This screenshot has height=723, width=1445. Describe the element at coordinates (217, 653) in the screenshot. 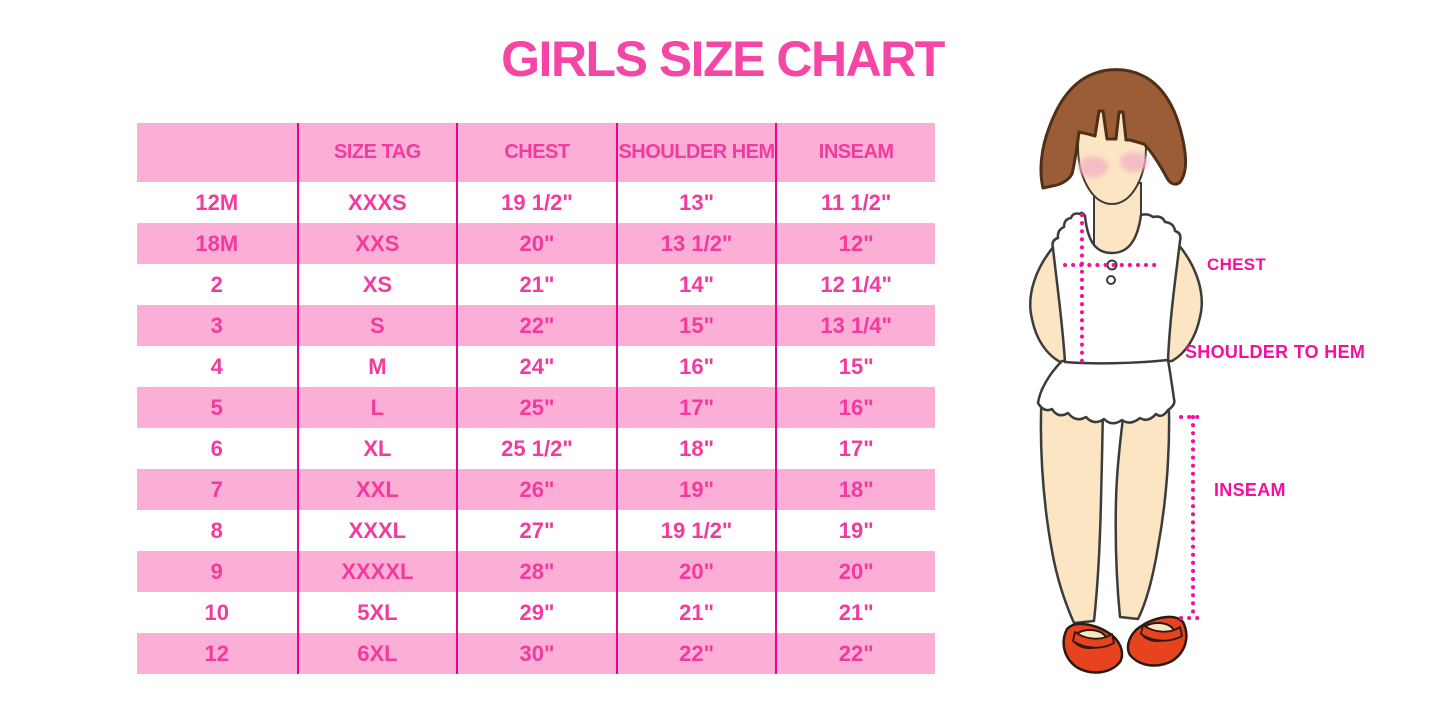

I see `cell-size: 12` at that location.